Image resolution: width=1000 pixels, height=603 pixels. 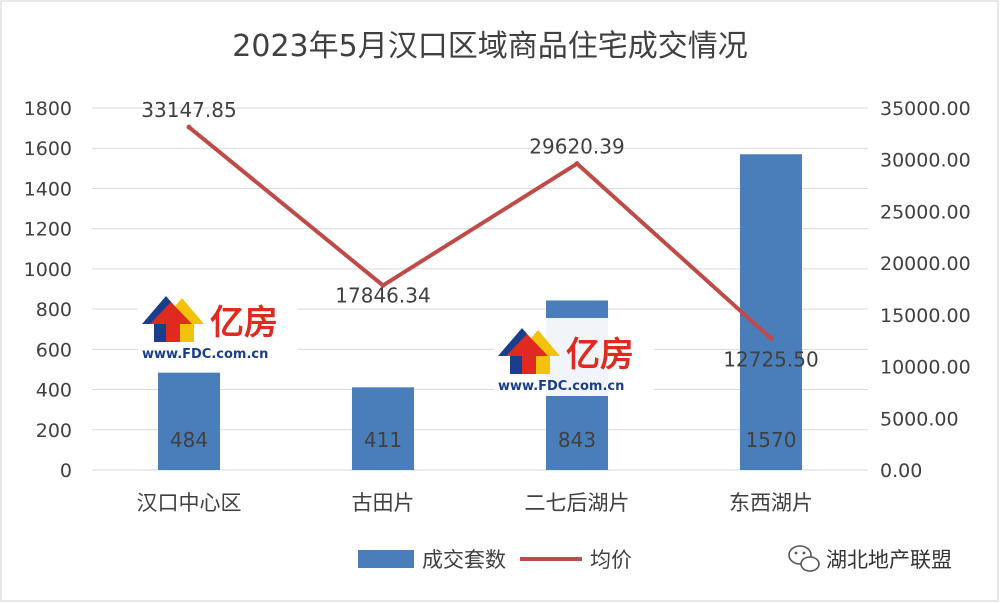 I want to click on y-left-tick-label: 1800, so click(x=48, y=109).